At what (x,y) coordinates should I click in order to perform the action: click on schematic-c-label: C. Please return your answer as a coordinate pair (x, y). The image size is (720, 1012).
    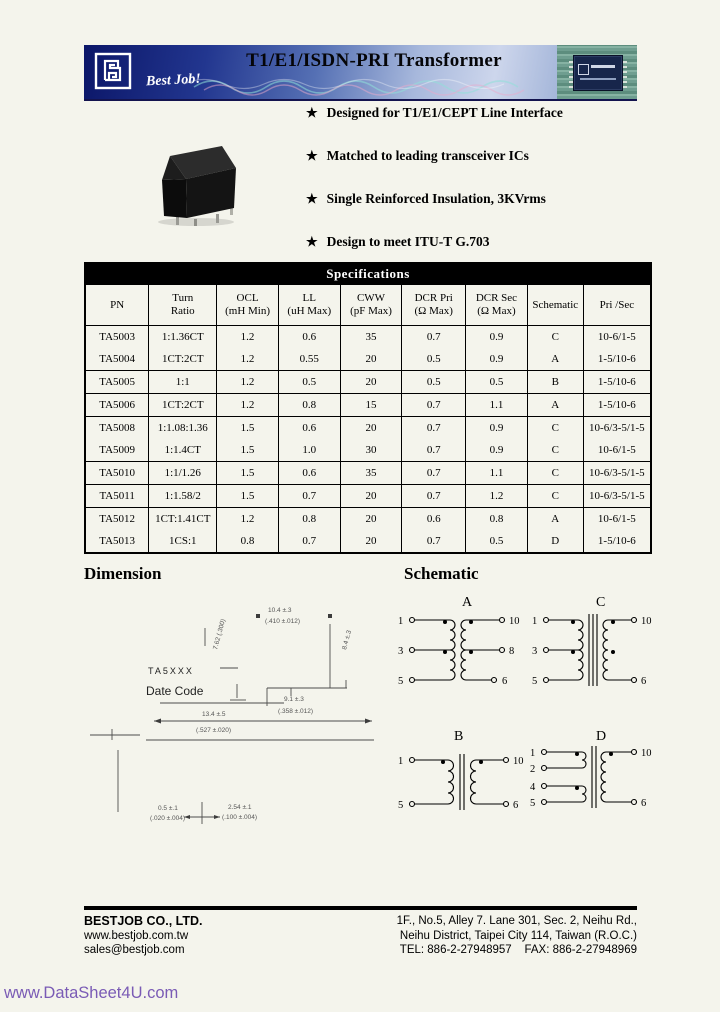
    Looking at the image, I should click on (600, 602).